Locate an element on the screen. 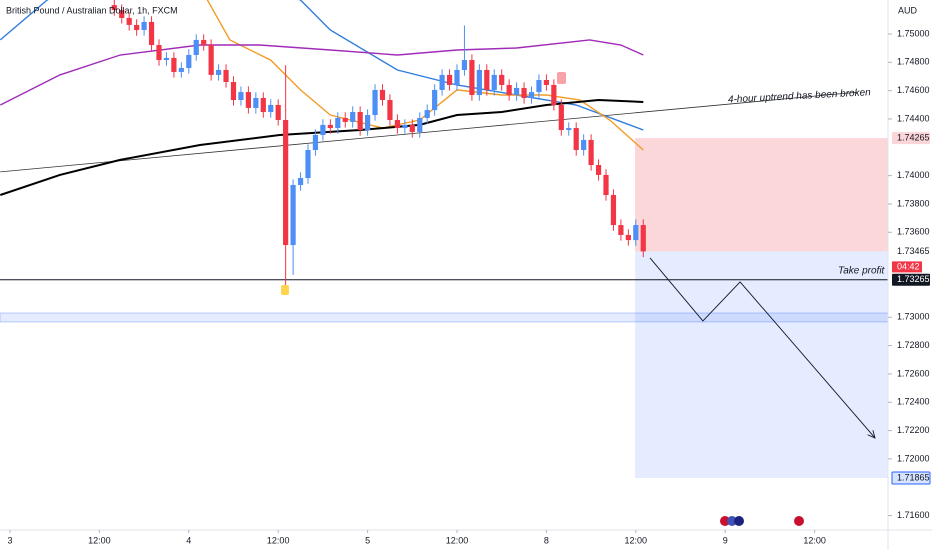  y-tick-label: 1.72800 is located at coordinates (913, 345).